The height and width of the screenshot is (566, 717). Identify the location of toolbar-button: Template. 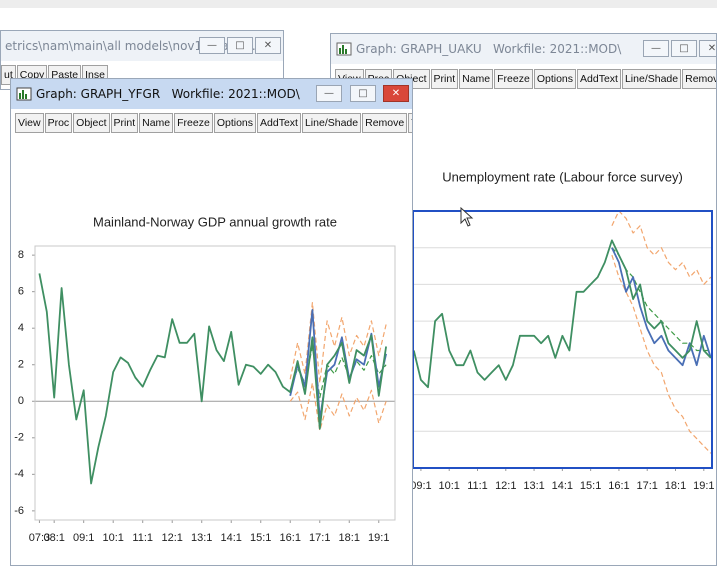
(410, 123).